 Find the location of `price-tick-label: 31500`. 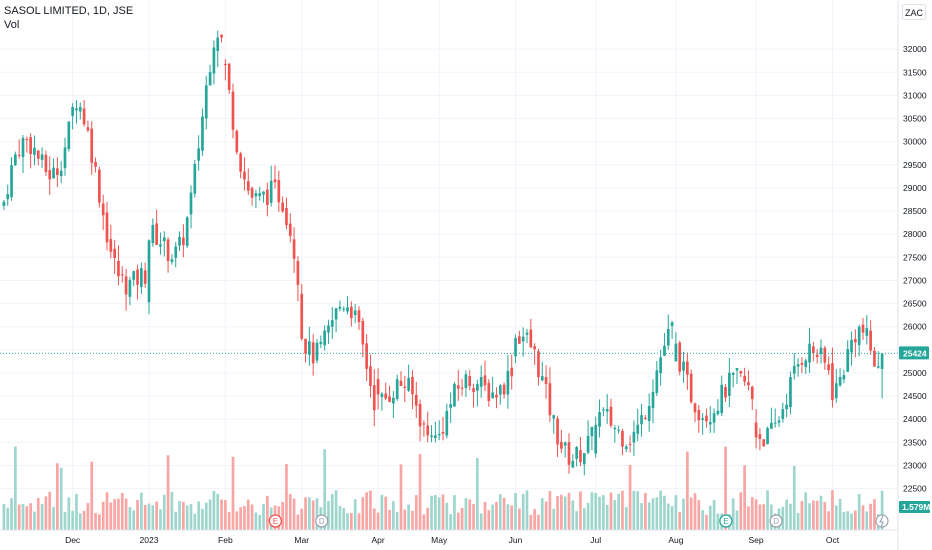

price-tick-label: 31500 is located at coordinates (915, 72).